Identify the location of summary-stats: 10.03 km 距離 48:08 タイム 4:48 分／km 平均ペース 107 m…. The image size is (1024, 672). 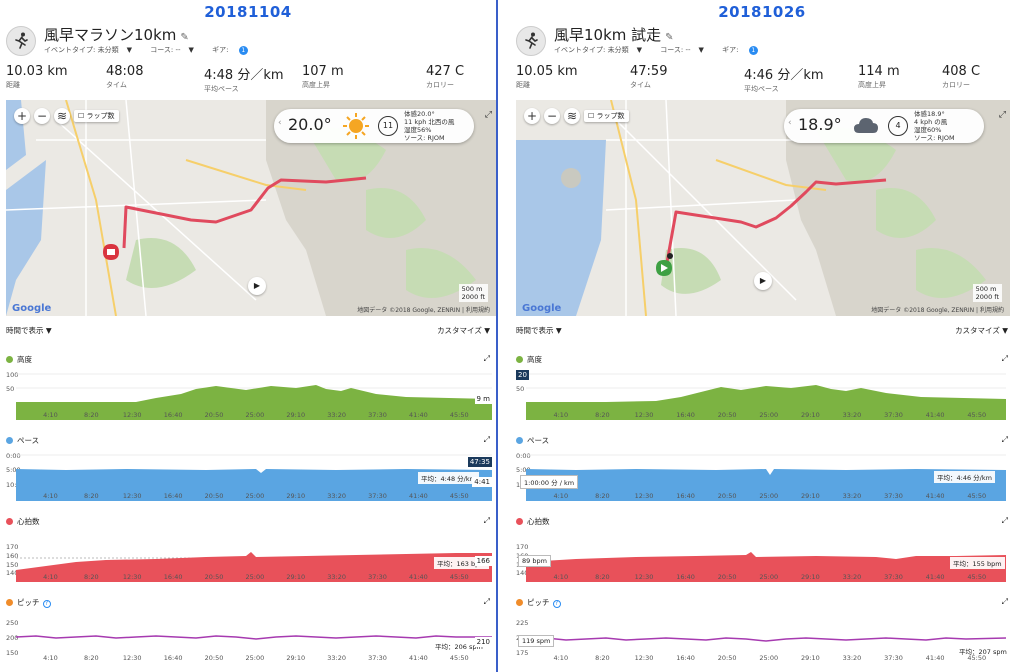
(248, 79).